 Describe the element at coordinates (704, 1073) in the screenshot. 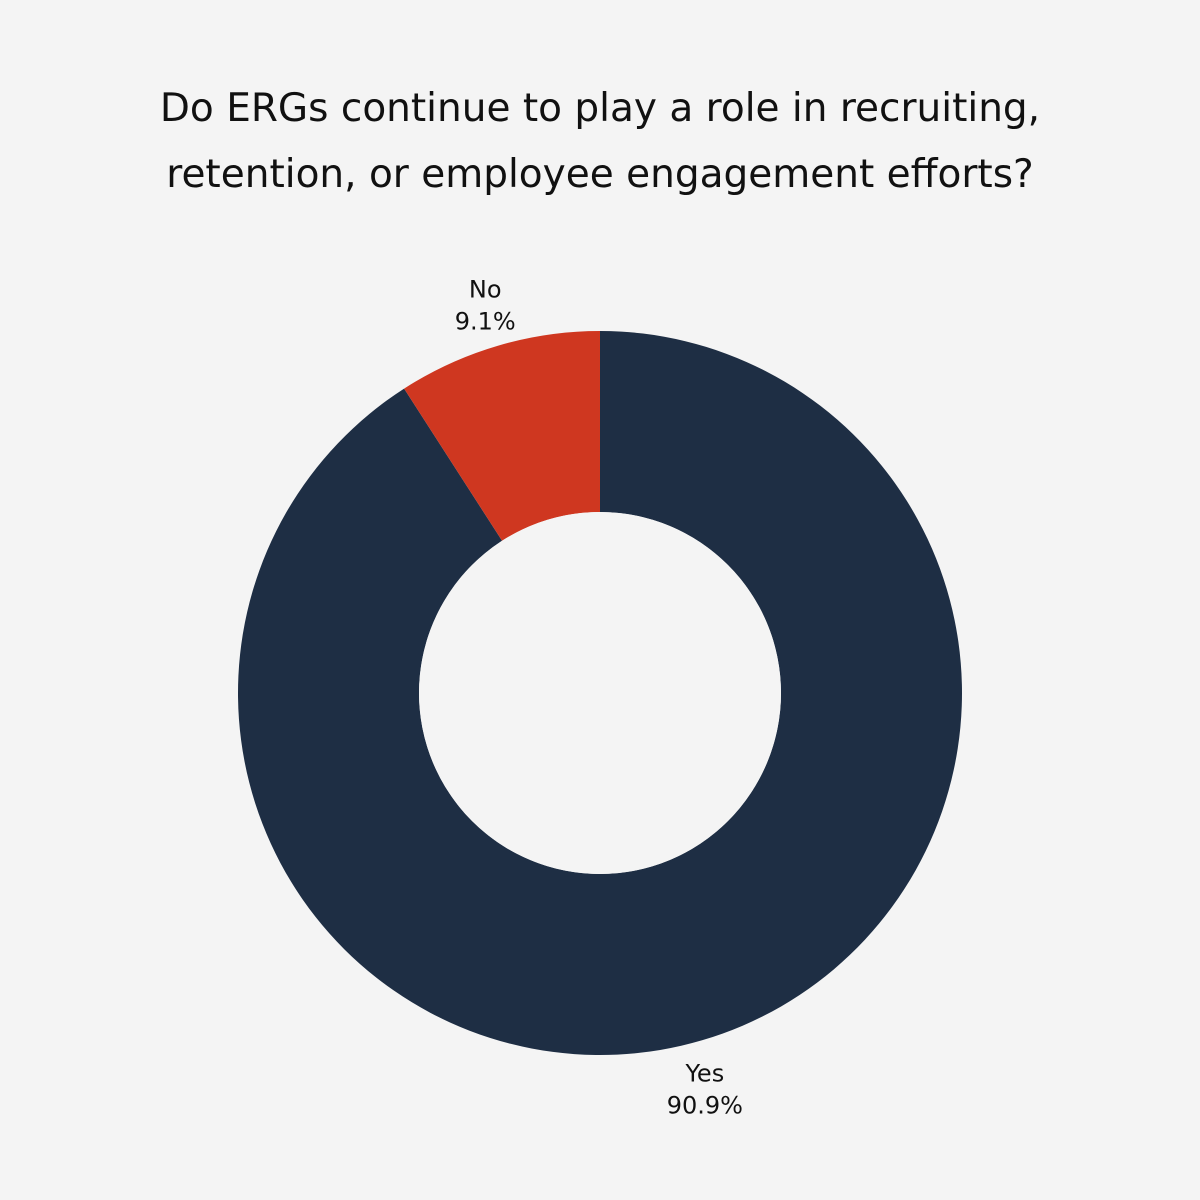

I see `slice-label-yes: Yes` at that location.